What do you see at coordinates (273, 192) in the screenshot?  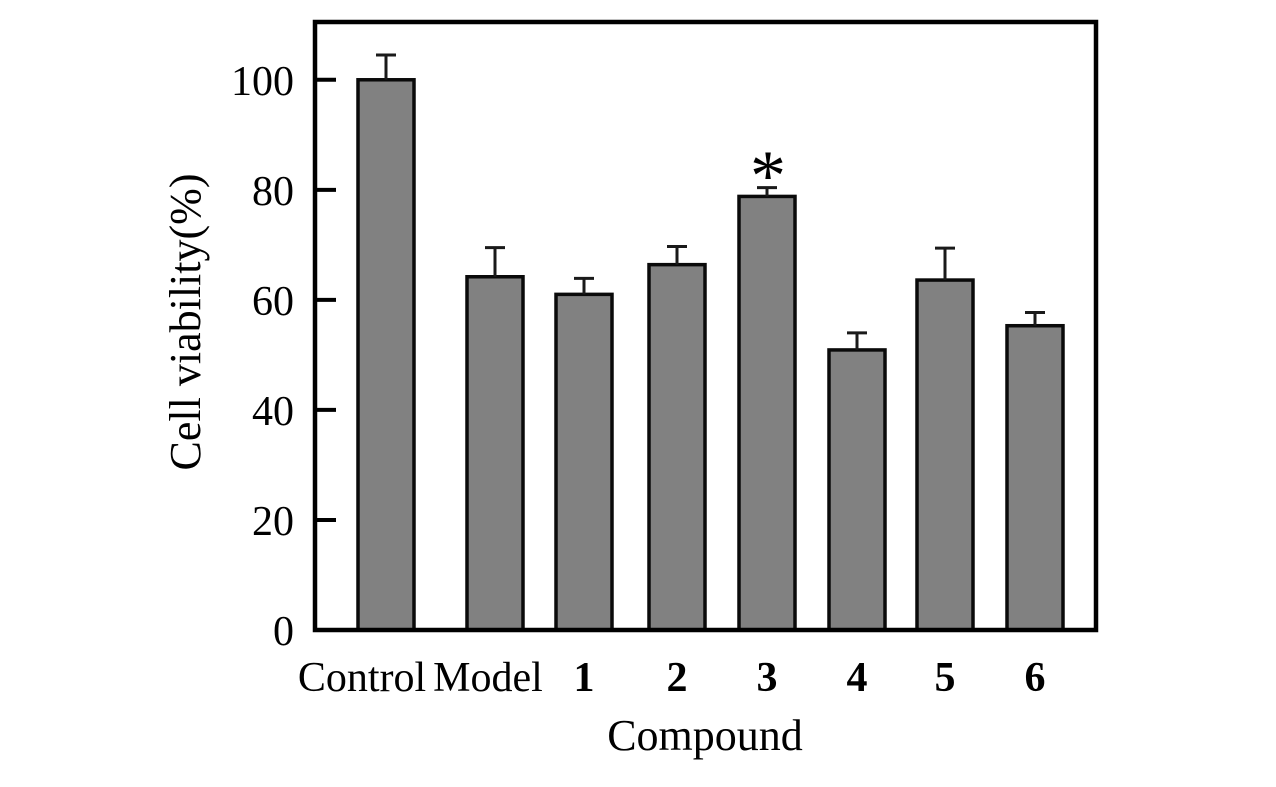 I see `y-tick-label-80: 80` at bounding box center [273, 192].